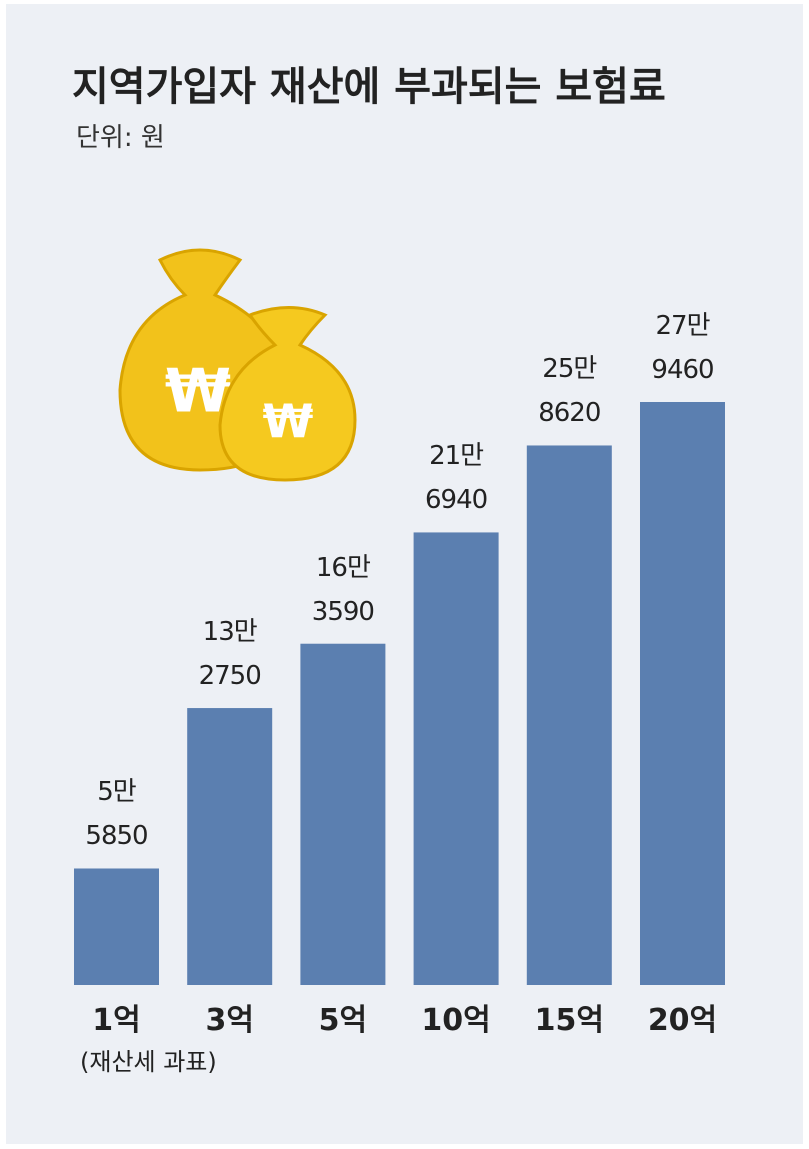 The height and width of the screenshot is (1149, 809). Describe the element at coordinates (569, 1020) in the screenshot. I see `x-tick-label: 15억` at that location.